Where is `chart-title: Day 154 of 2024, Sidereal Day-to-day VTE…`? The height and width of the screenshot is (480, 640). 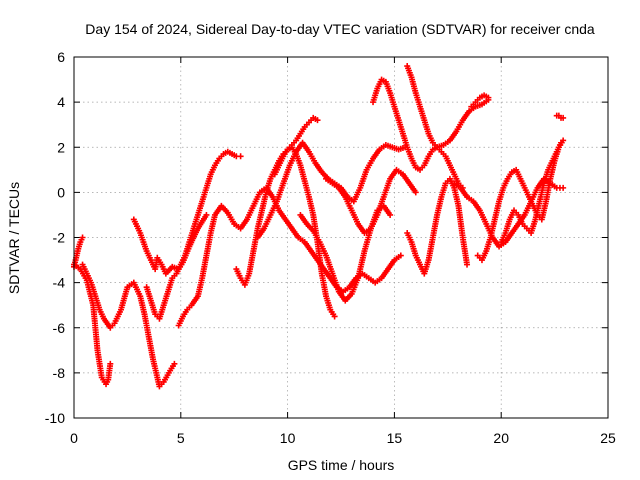
chart-title: Day 154 of 2024, Sidereal Day-to-day VTE… is located at coordinates (340, 29).